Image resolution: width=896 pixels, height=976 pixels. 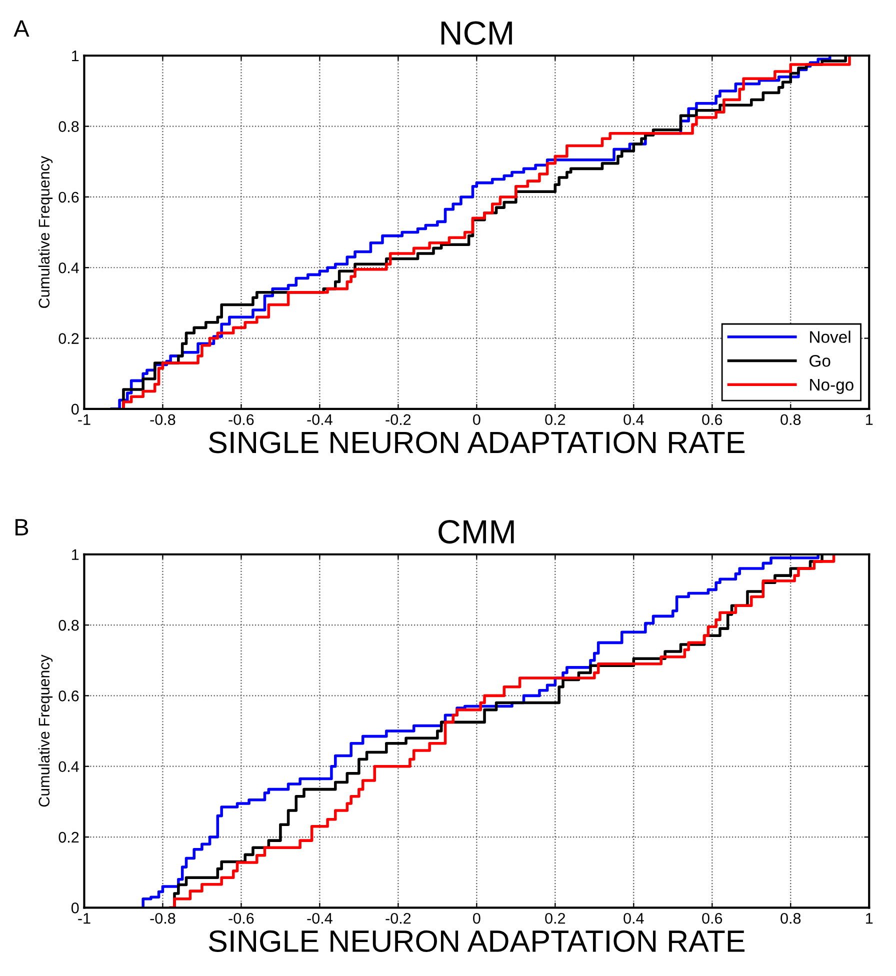 What do you see at coordinates (830, 336) in the screenshot?
I see `legend-label: Novel` at bounding box center [830, 336].